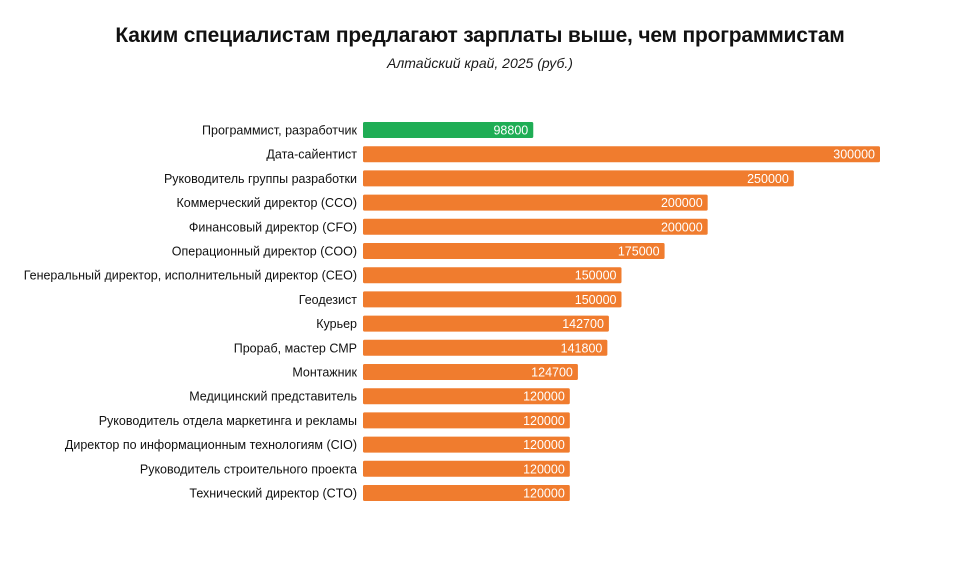 The height and width of the screenshot is (564, 960). What do you see at coordinates (510, 131) in the screenshot?
I see `data-label: 98800` at bounding box center [510, 131].